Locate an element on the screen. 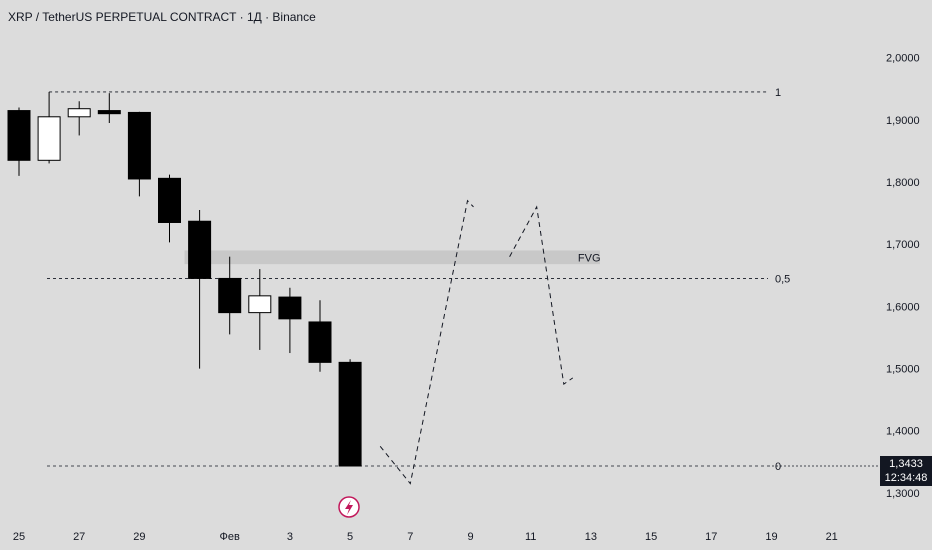 The image size is (932, 550). time-tick-label: 3 is located at coordinates (290, 537).